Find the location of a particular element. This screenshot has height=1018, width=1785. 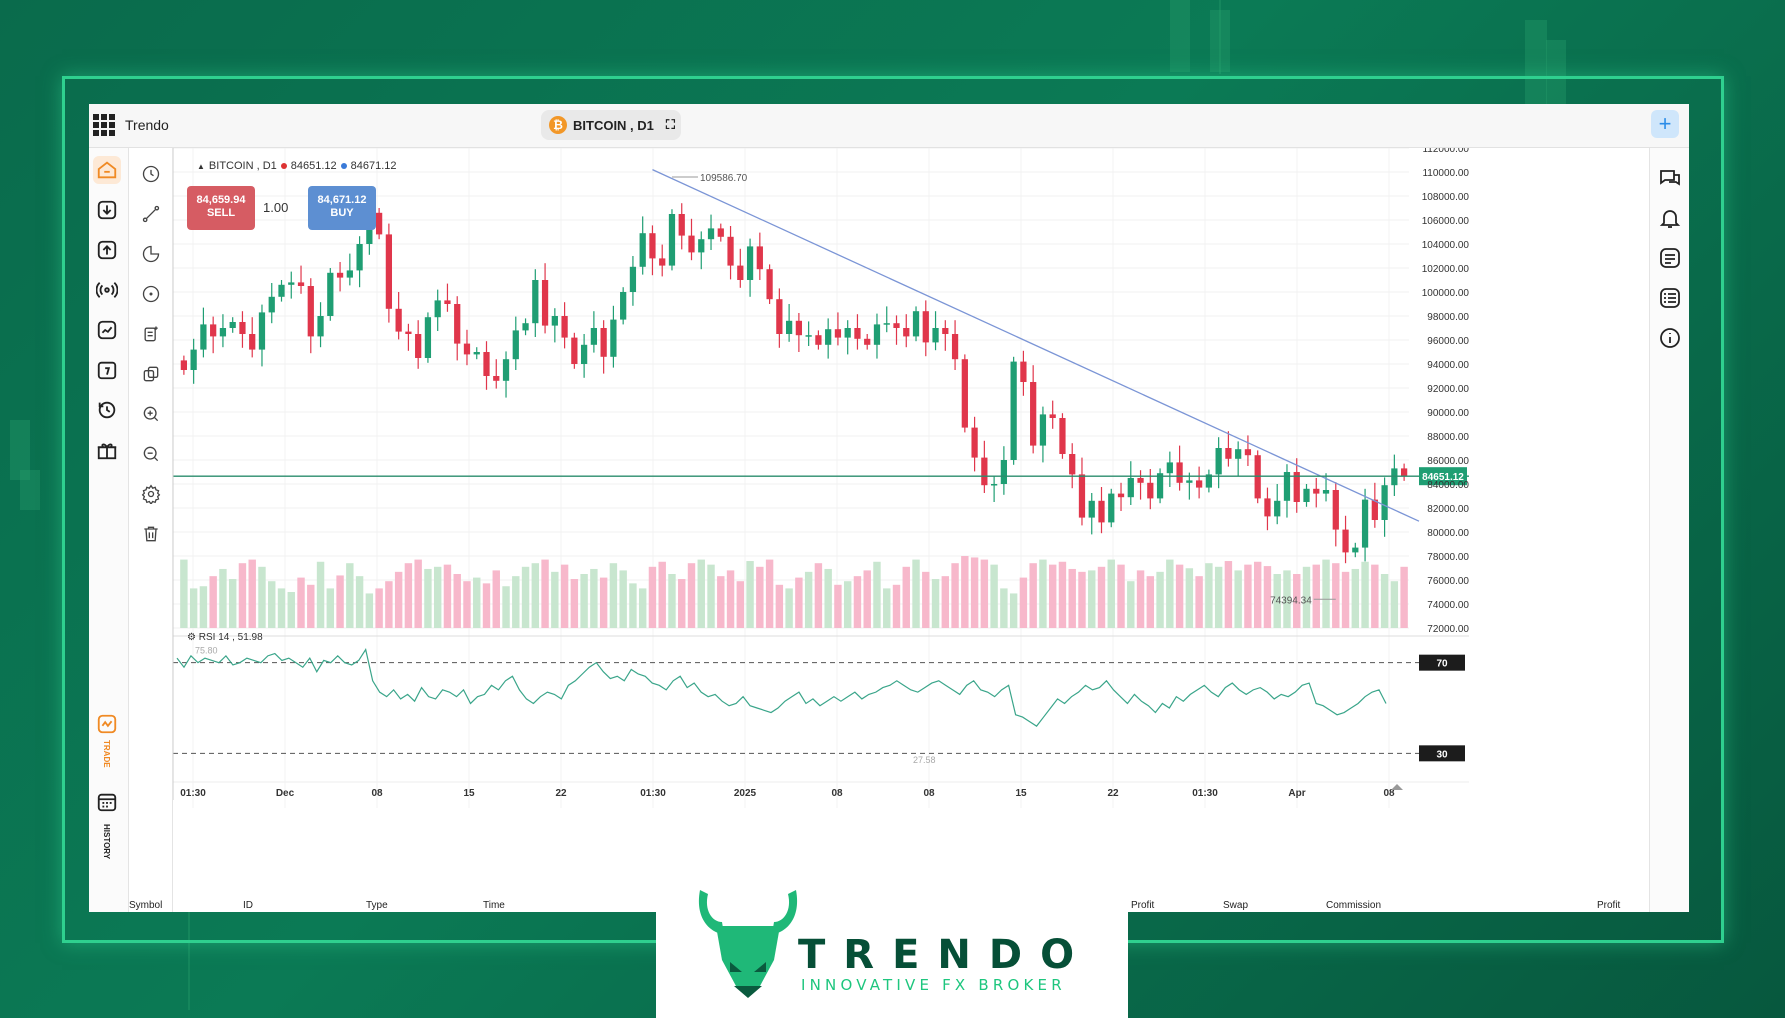

zoom-out-icon is located at coordinates (151, 454).